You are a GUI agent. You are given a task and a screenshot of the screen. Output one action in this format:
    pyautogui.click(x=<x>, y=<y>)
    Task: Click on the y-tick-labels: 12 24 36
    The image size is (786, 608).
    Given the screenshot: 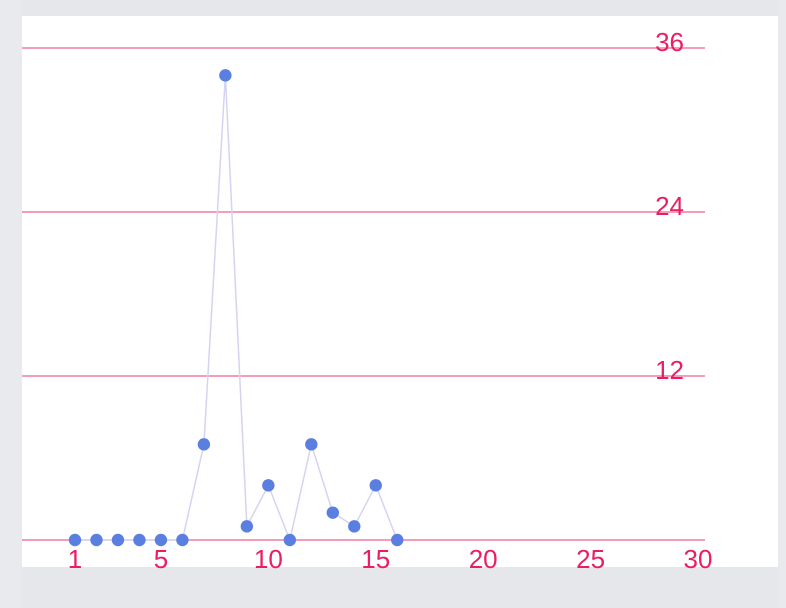 What is the action you would take?
    pyautogui.click(x=669, y=206)
    